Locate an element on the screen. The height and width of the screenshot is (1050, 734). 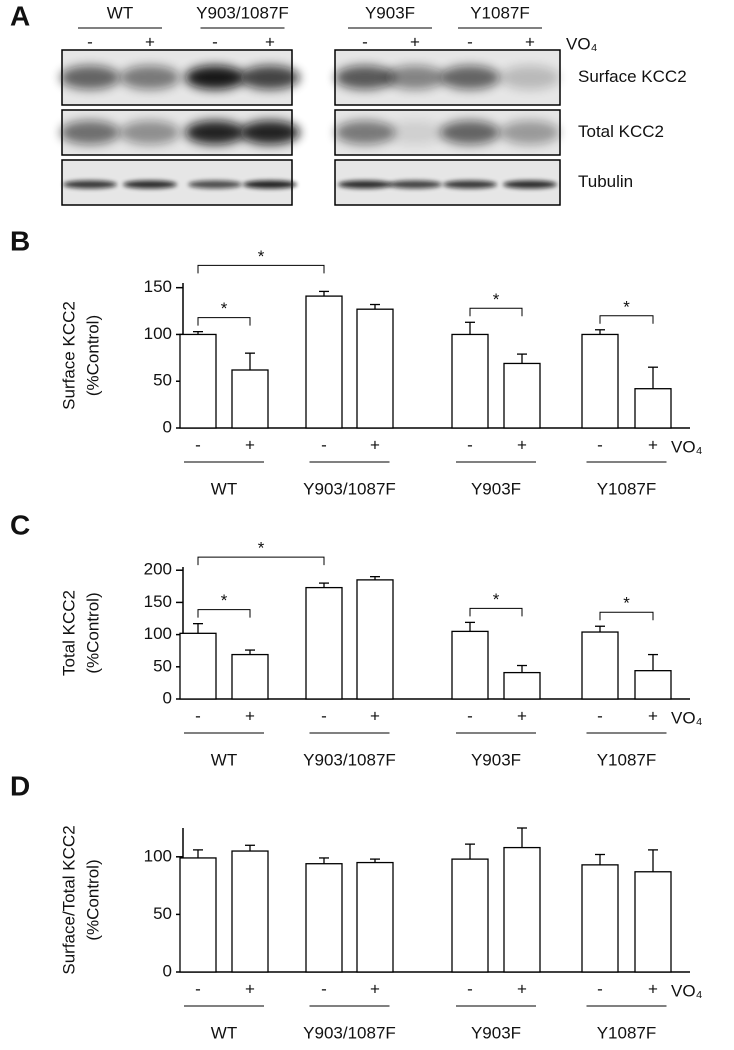
panel-letter: B is located at coordinates (20, 240).